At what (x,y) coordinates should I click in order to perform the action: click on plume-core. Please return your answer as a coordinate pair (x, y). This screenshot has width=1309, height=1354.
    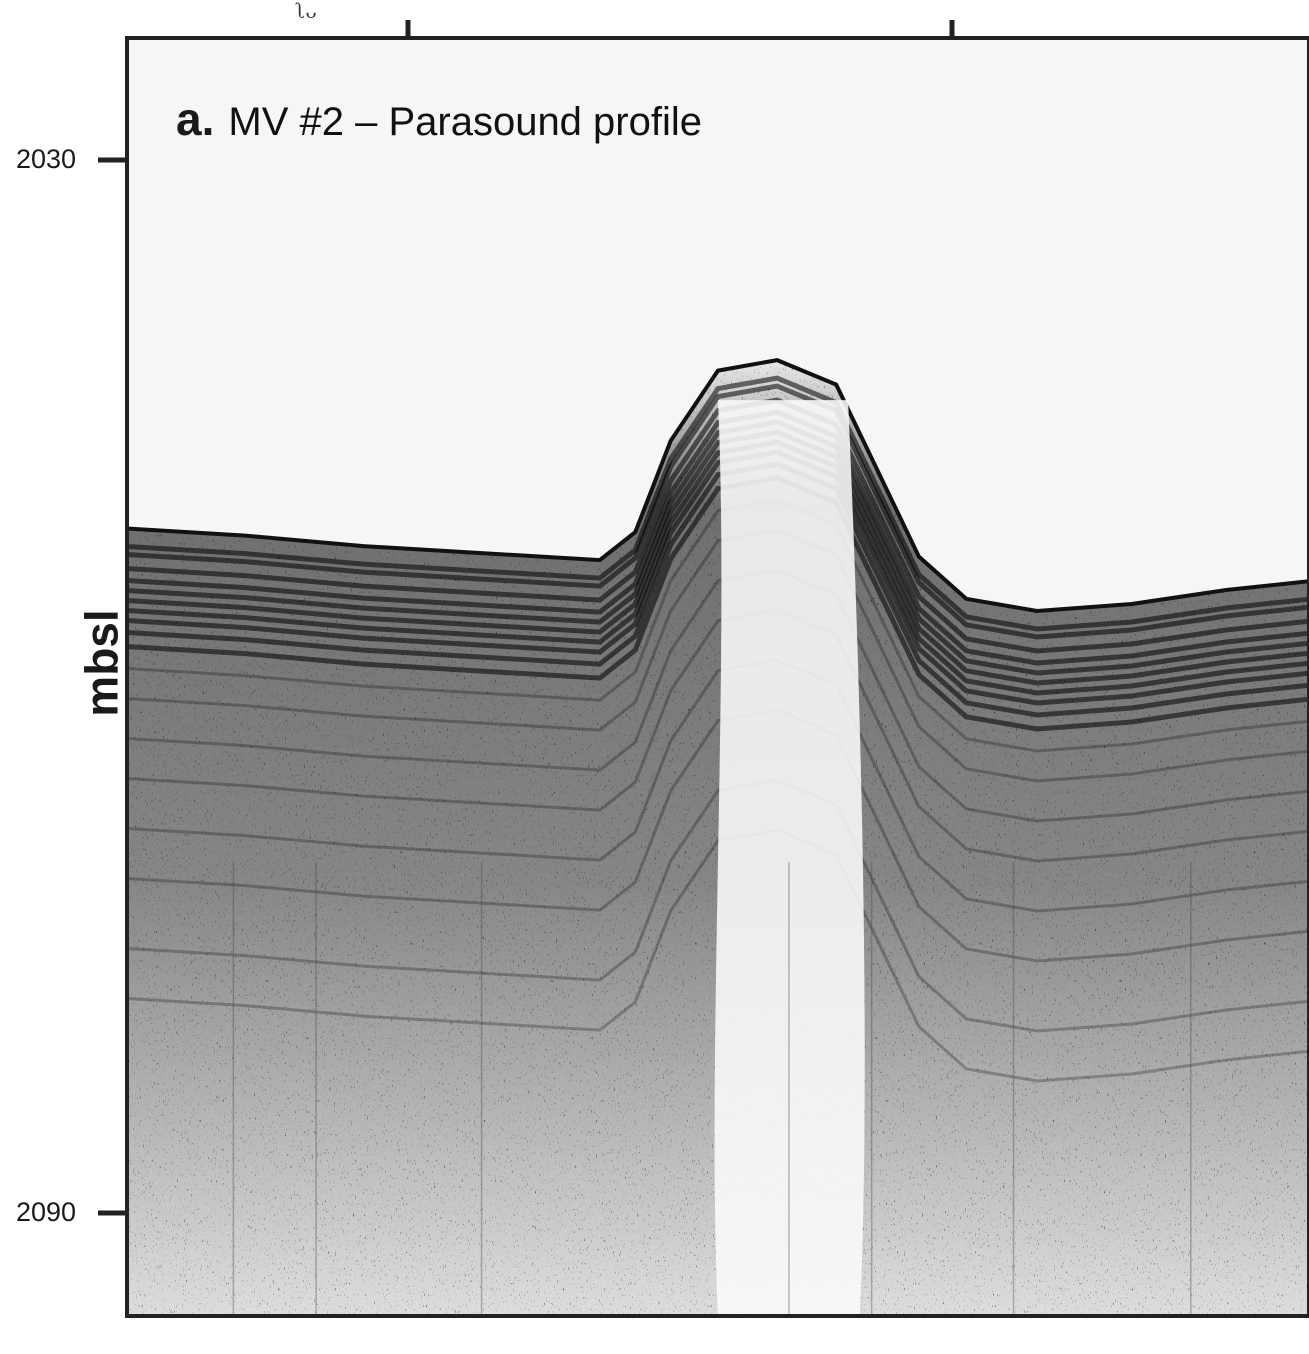
    Looking at the image, I should click on (789, 858).